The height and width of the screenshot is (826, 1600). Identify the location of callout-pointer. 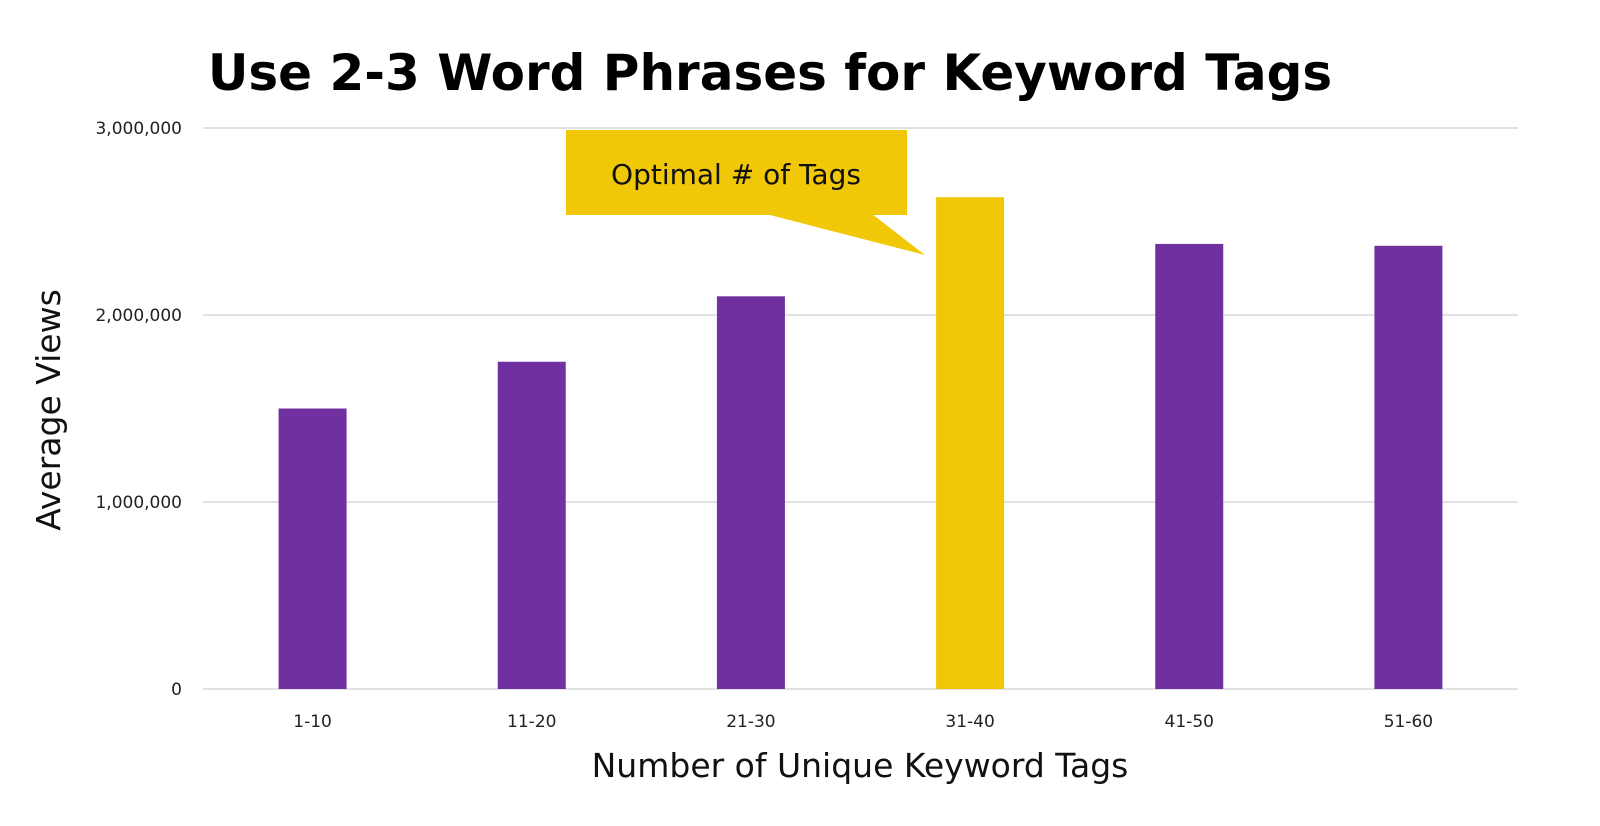
(845, 234).